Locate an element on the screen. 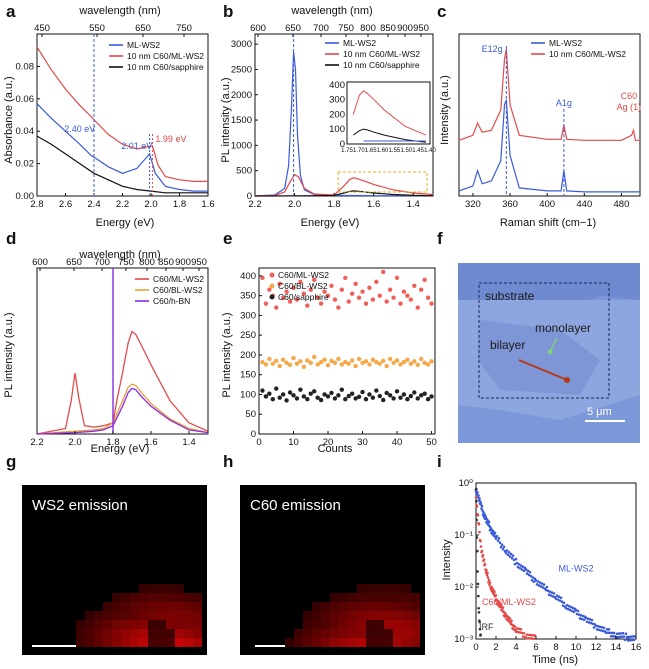 Image resolution: width=649 pixels, height=669 pixels. b-toptick-label-3: 750 is located at coordinates (346, 28).